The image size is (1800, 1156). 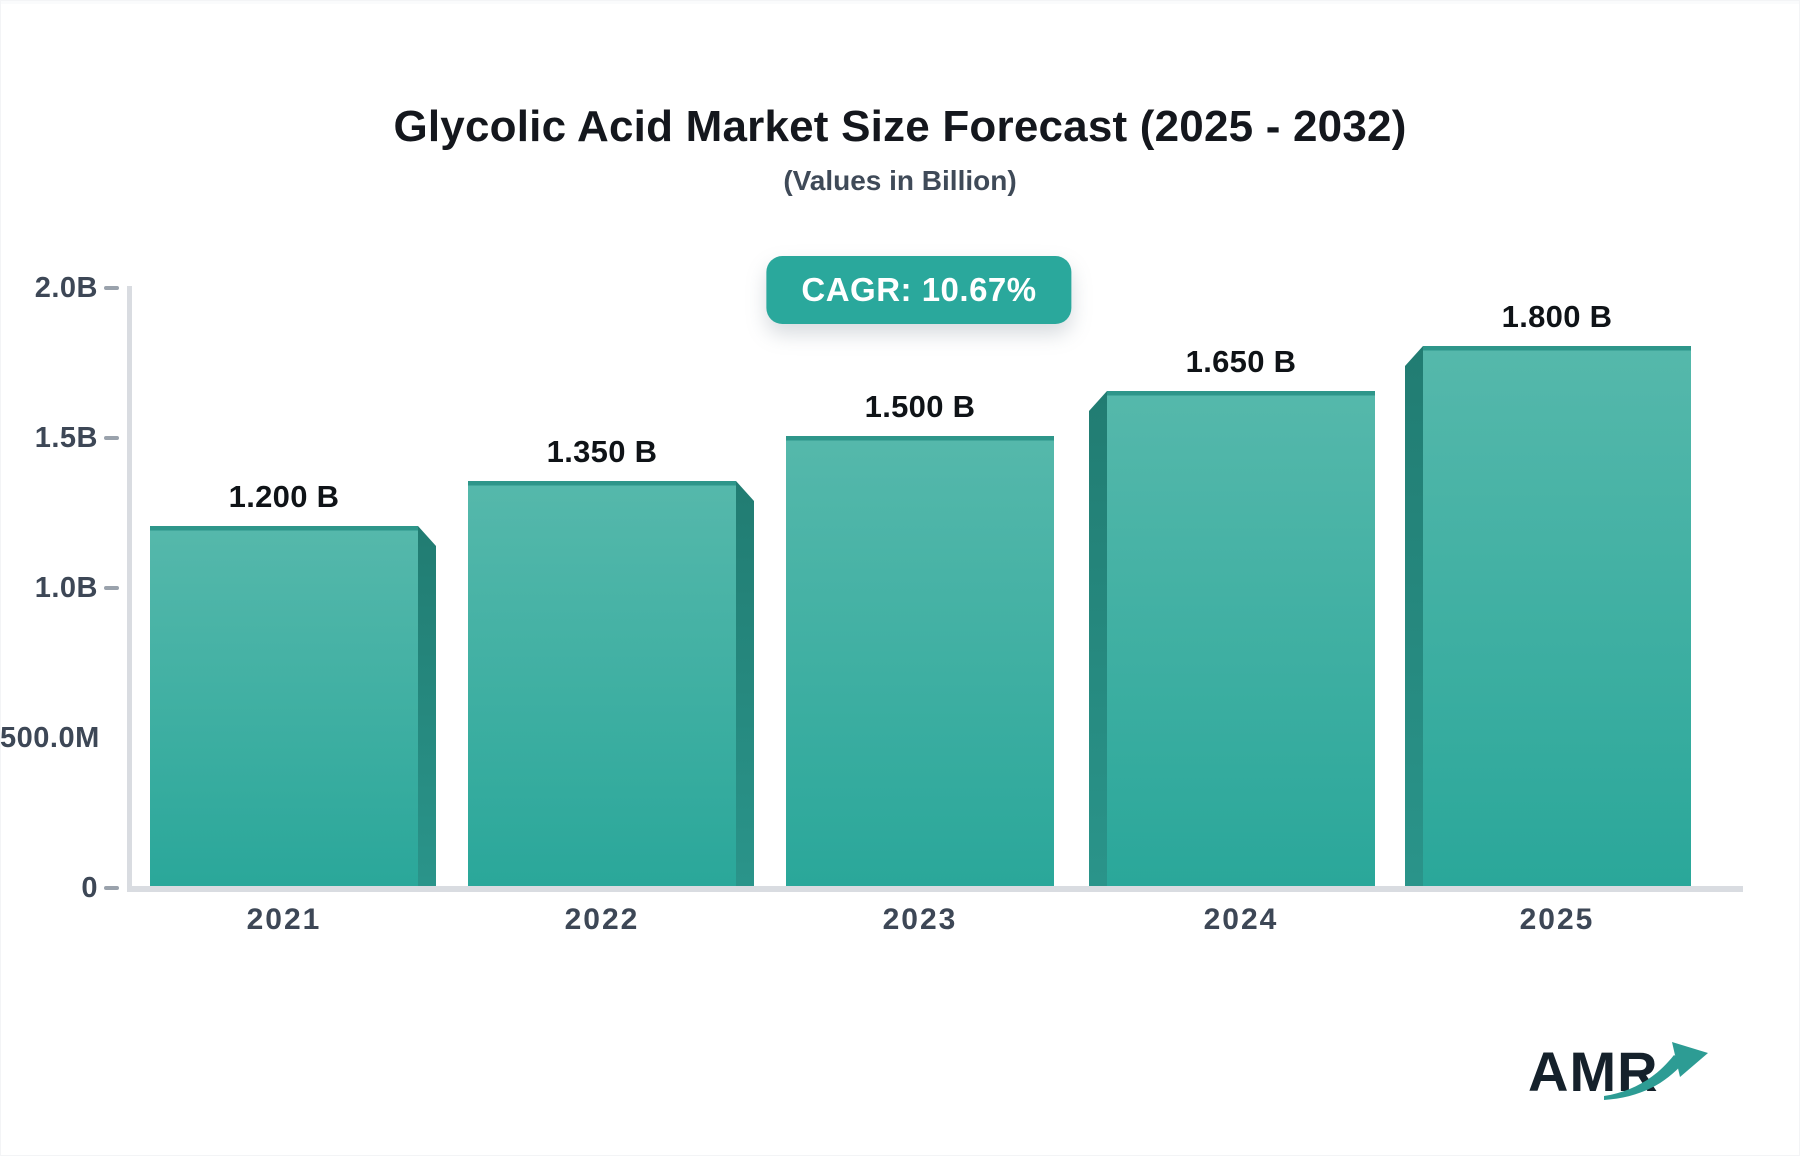 I want to click on x-axis-label: 2021, so click(x=284, y=919).